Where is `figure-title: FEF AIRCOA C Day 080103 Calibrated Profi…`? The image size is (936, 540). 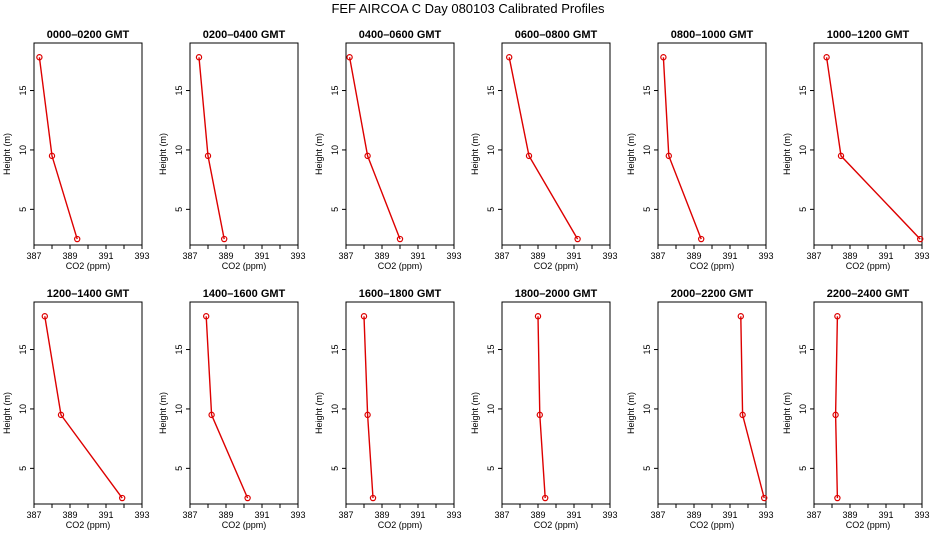 figure-title: FEF AIRCOA C Day 080103 Calibrated Profi… is located at coordinates (468, 8).